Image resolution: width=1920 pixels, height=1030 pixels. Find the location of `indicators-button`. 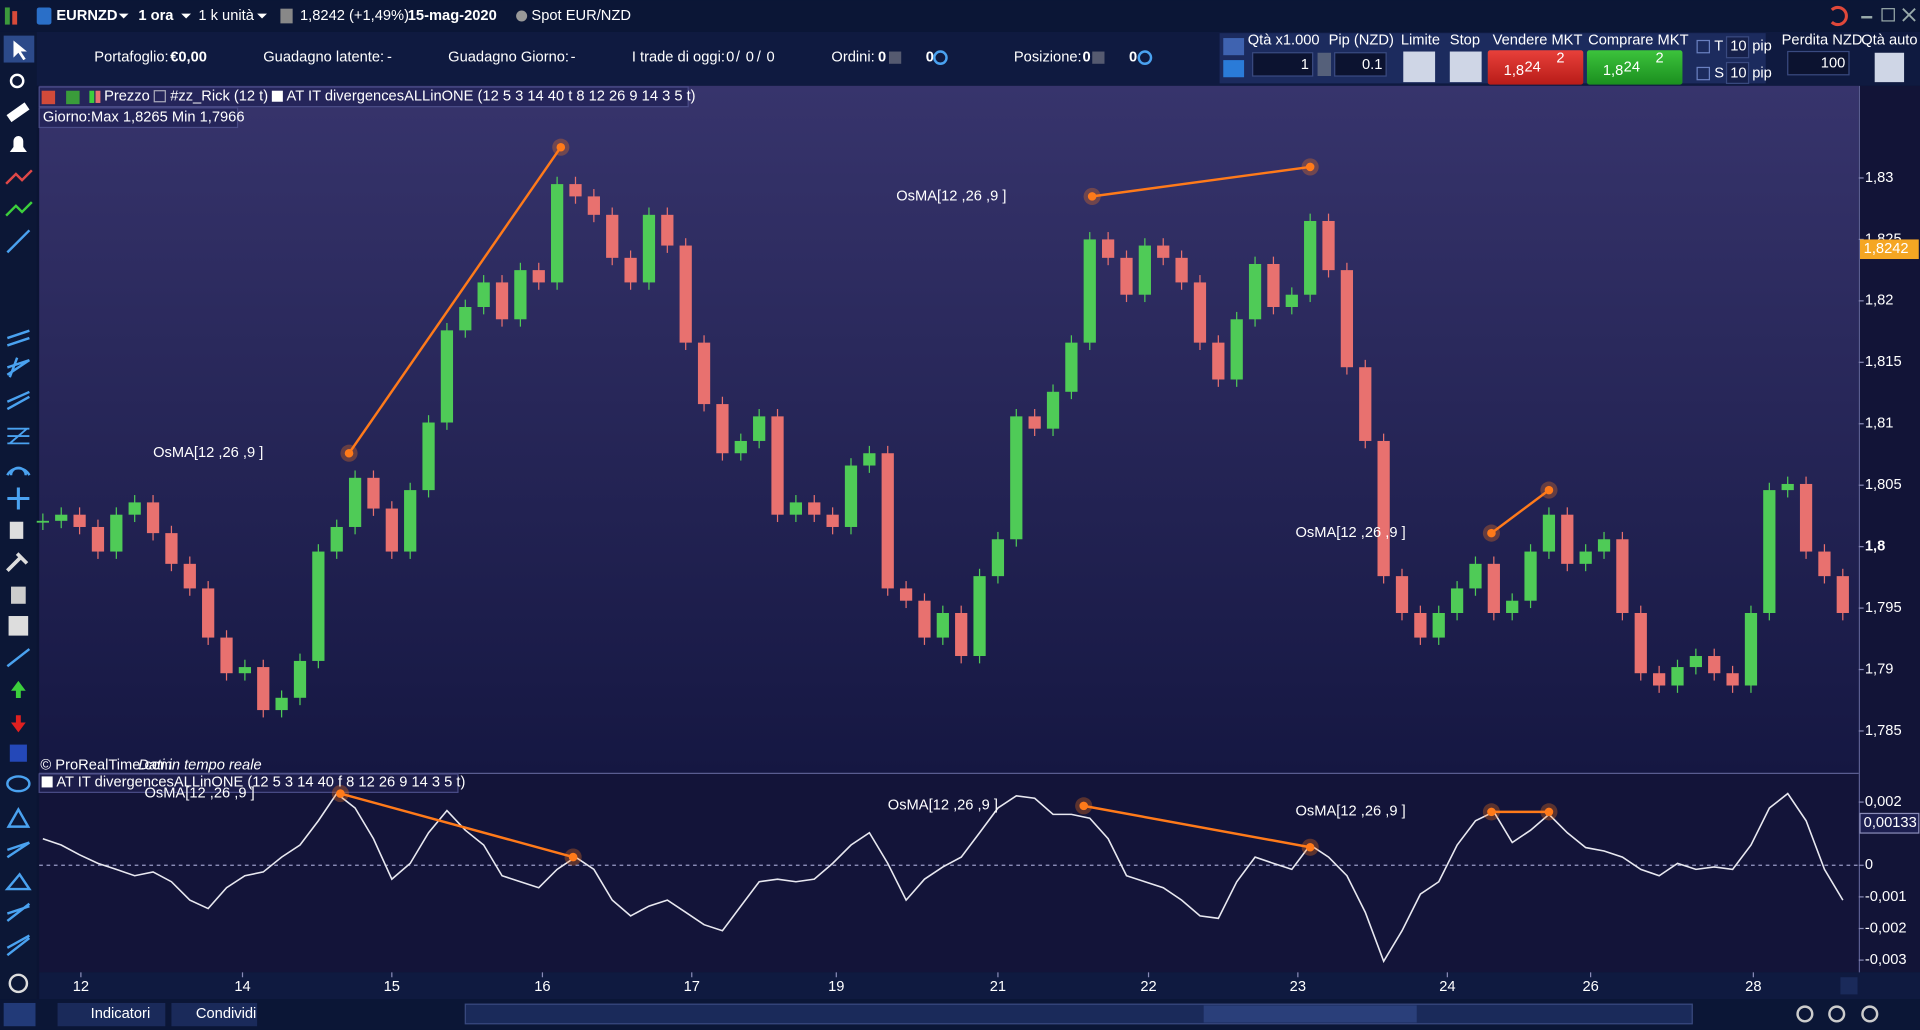

indicators-button is located at coordinates (111, 1014).